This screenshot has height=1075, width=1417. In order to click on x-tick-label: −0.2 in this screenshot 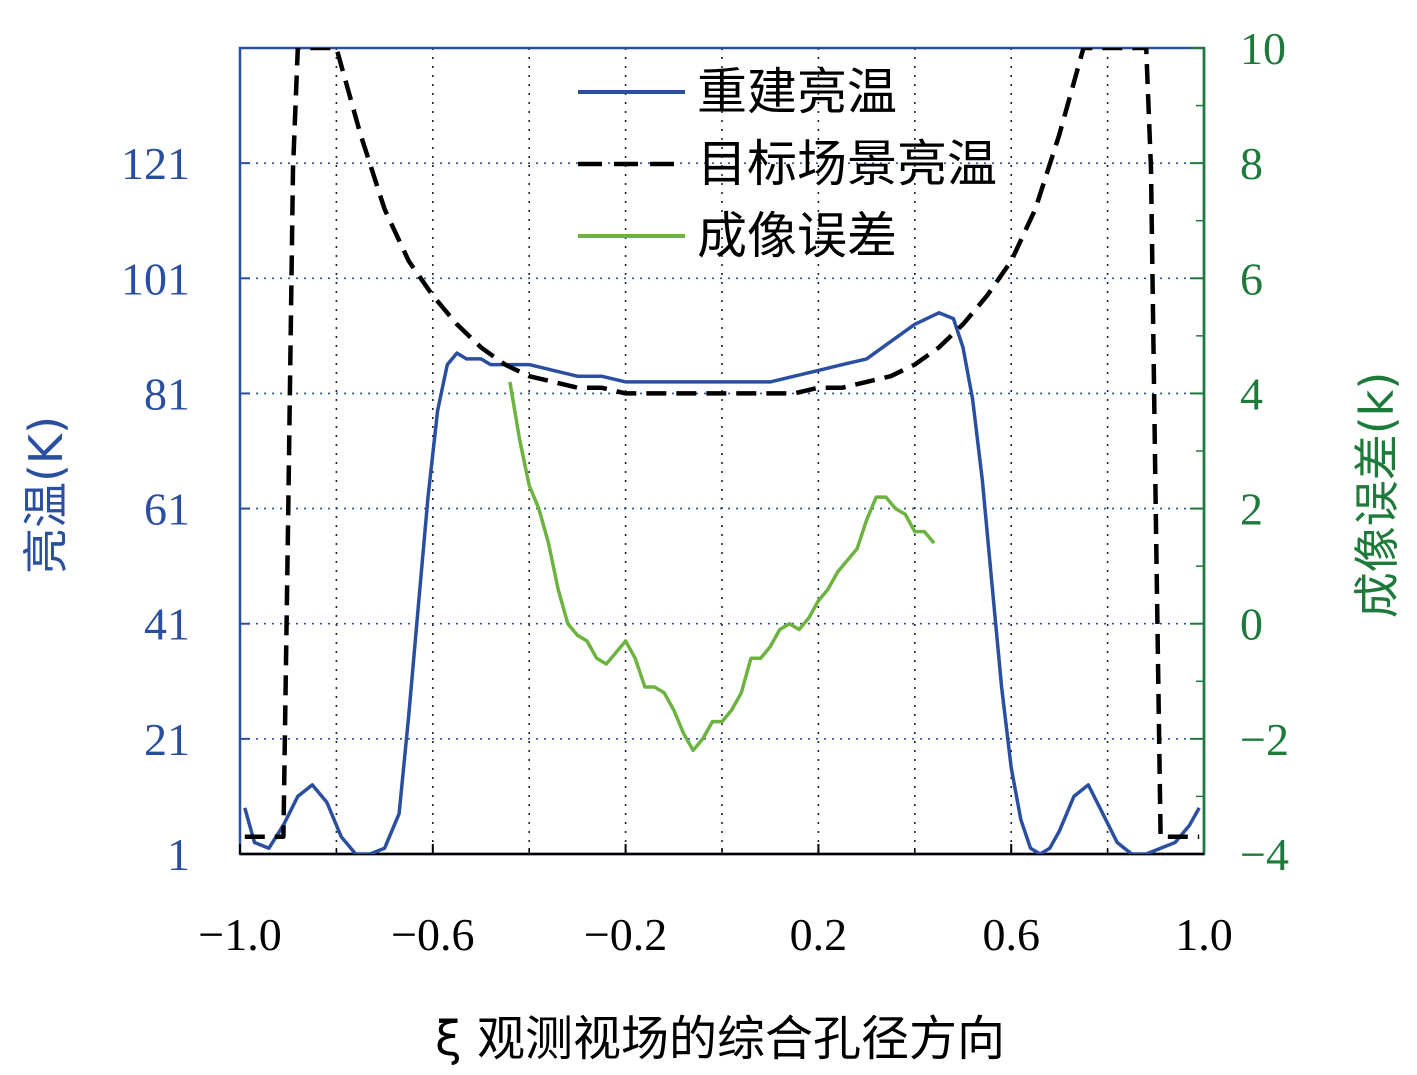, I will do `click(625, 934)`.